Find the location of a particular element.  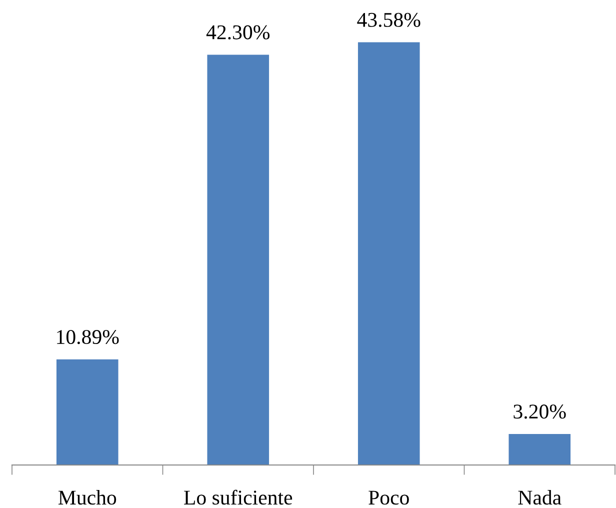

data-label: 43.58% is located at coordinates (388, 20).